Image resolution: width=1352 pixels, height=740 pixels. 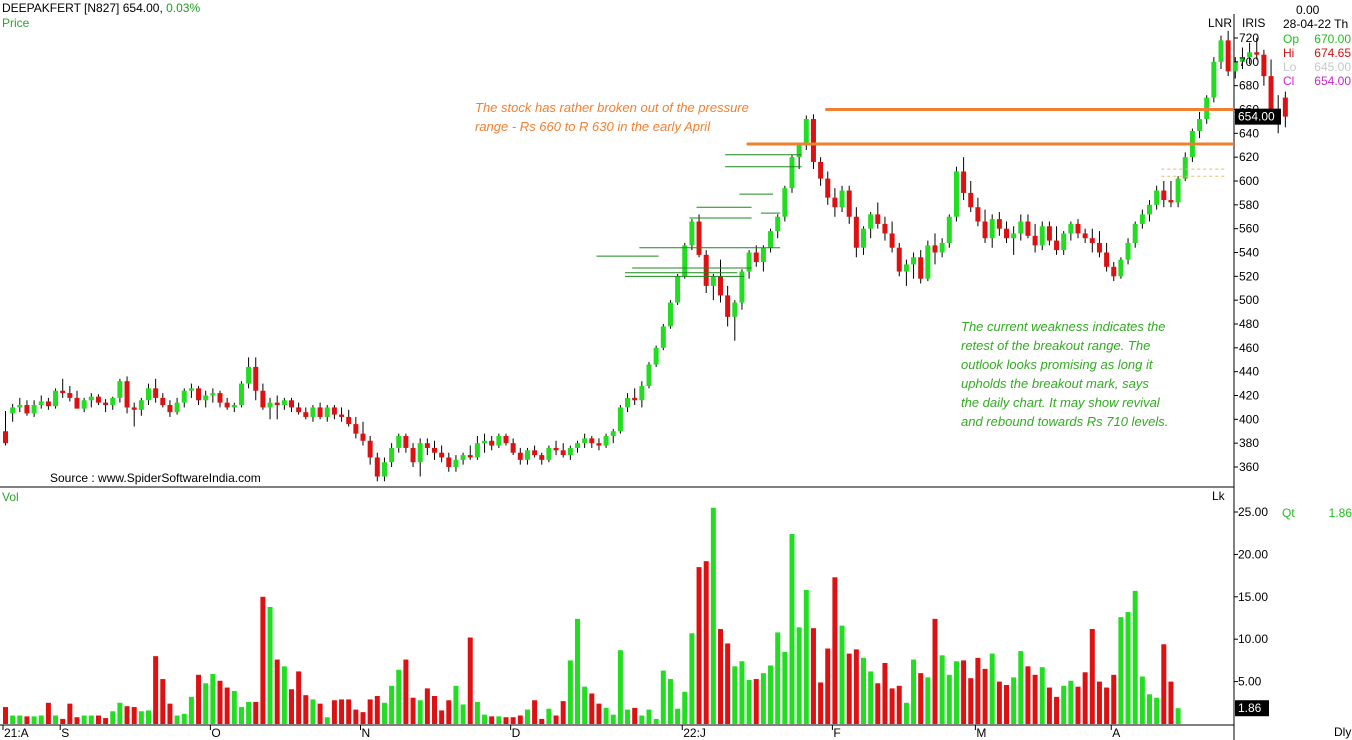 What do you see at coordinates (1249, 443) in the screenshot?
I see `price-tick-label: 380` at bounding box center [1249, 443].